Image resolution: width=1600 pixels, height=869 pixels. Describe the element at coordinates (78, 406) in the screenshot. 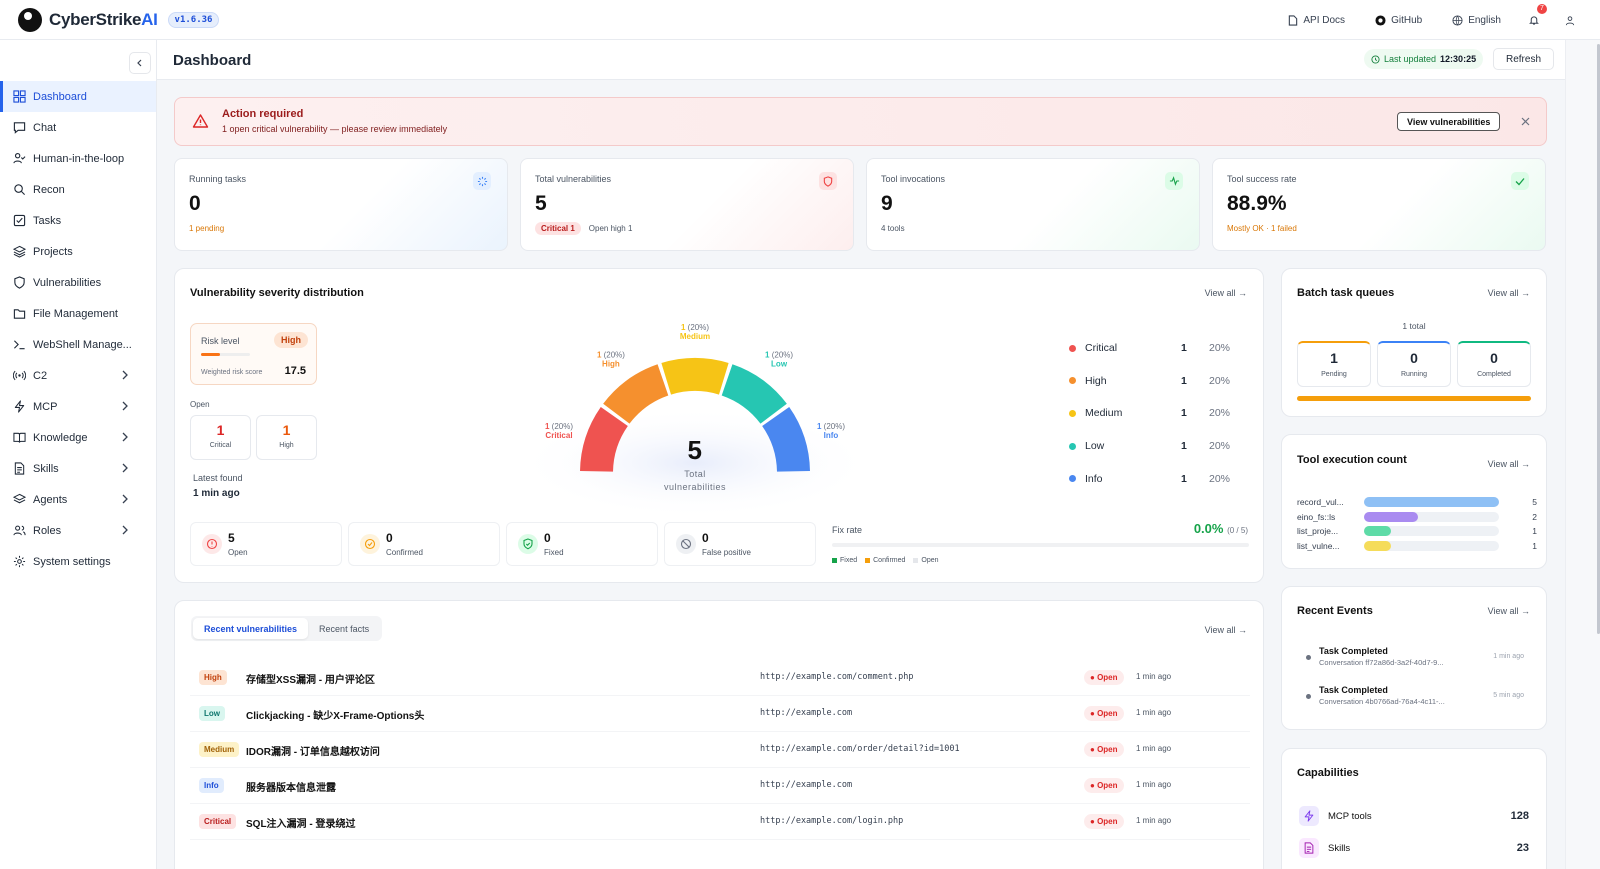

I see `sidebar-item-mcp: MCP` at that location.